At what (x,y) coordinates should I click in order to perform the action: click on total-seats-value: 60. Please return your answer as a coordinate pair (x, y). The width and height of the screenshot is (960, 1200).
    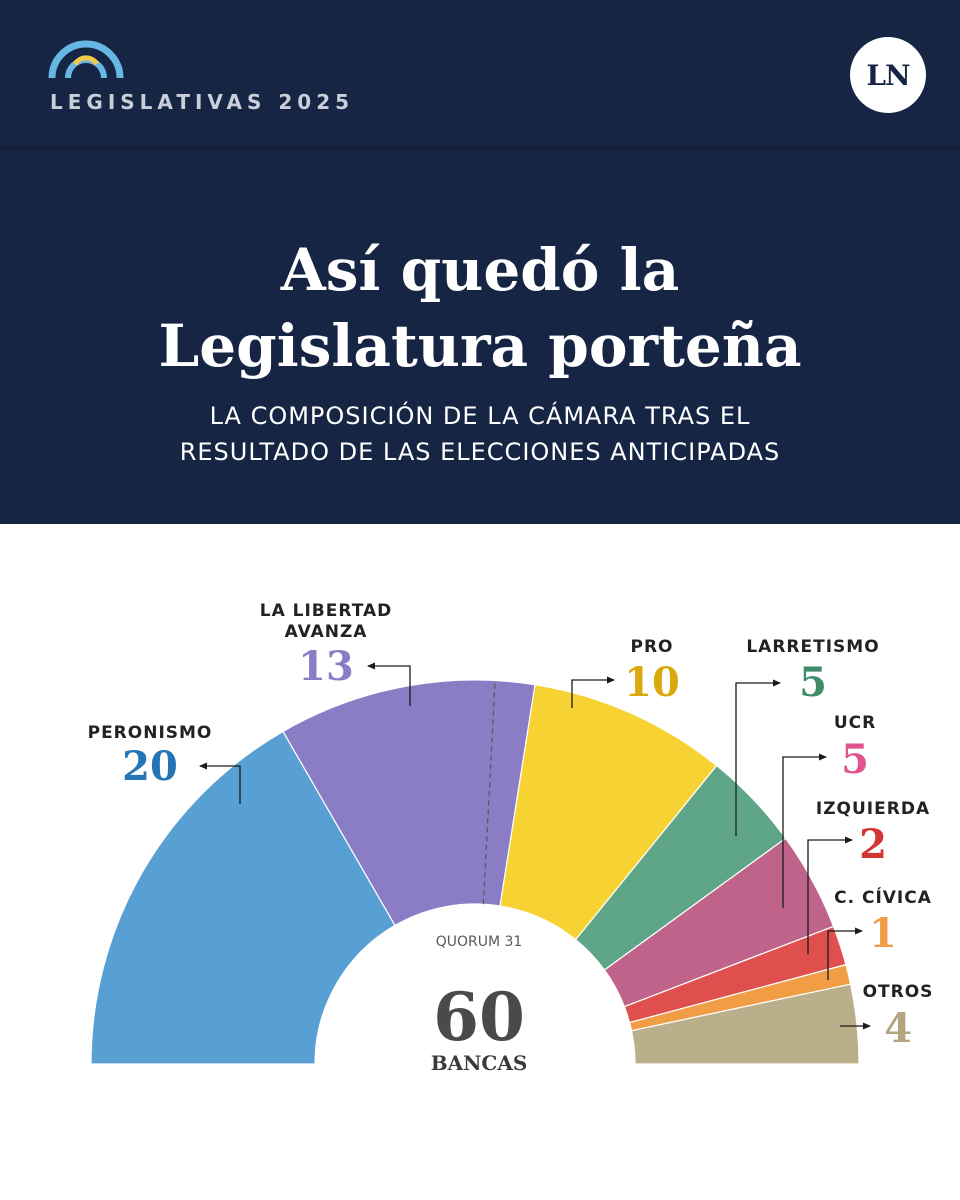
    Looking at the image, I should click on (479, 1017).